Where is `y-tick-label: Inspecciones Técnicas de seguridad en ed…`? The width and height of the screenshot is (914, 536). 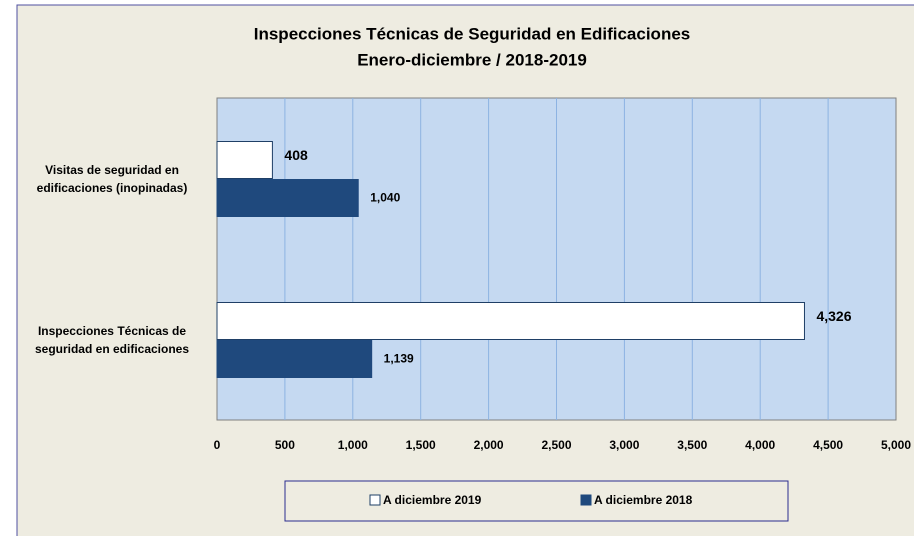
y-tick-label: Inspecciones Técnicas de seguridad en ed… is located at coordinates (112, 339).